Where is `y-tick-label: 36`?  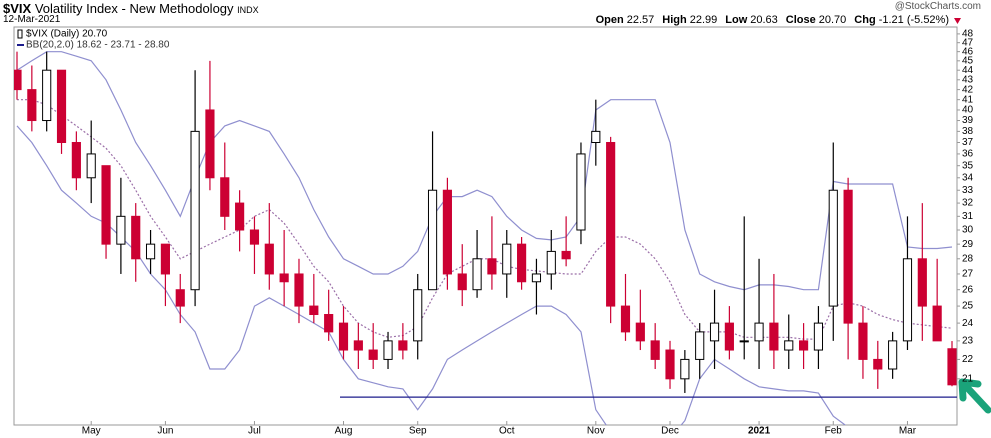
y-tick-label: 36 is located at coordinates (968, 154).